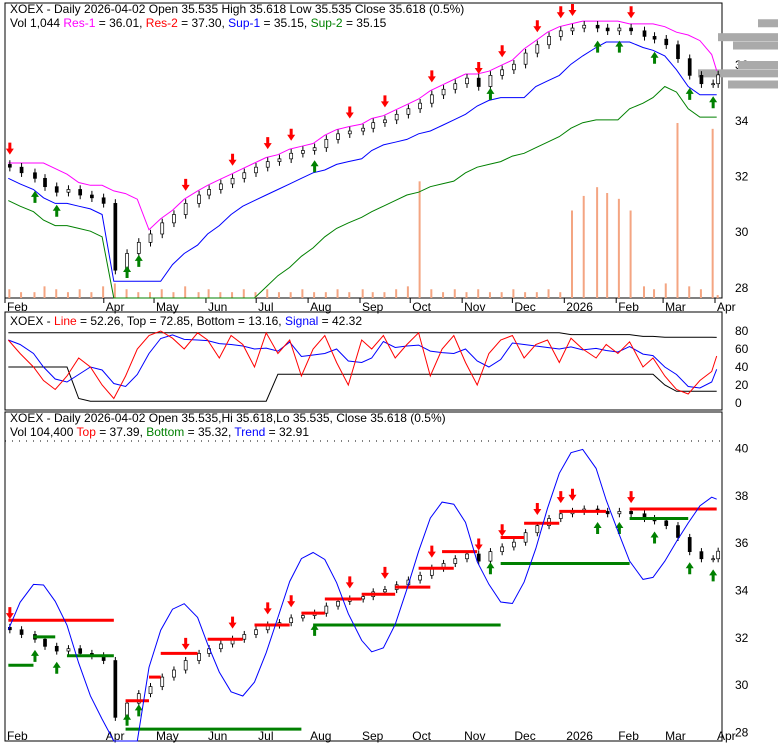  I want to click on x-tick-label: Jun, so click(217, 307).